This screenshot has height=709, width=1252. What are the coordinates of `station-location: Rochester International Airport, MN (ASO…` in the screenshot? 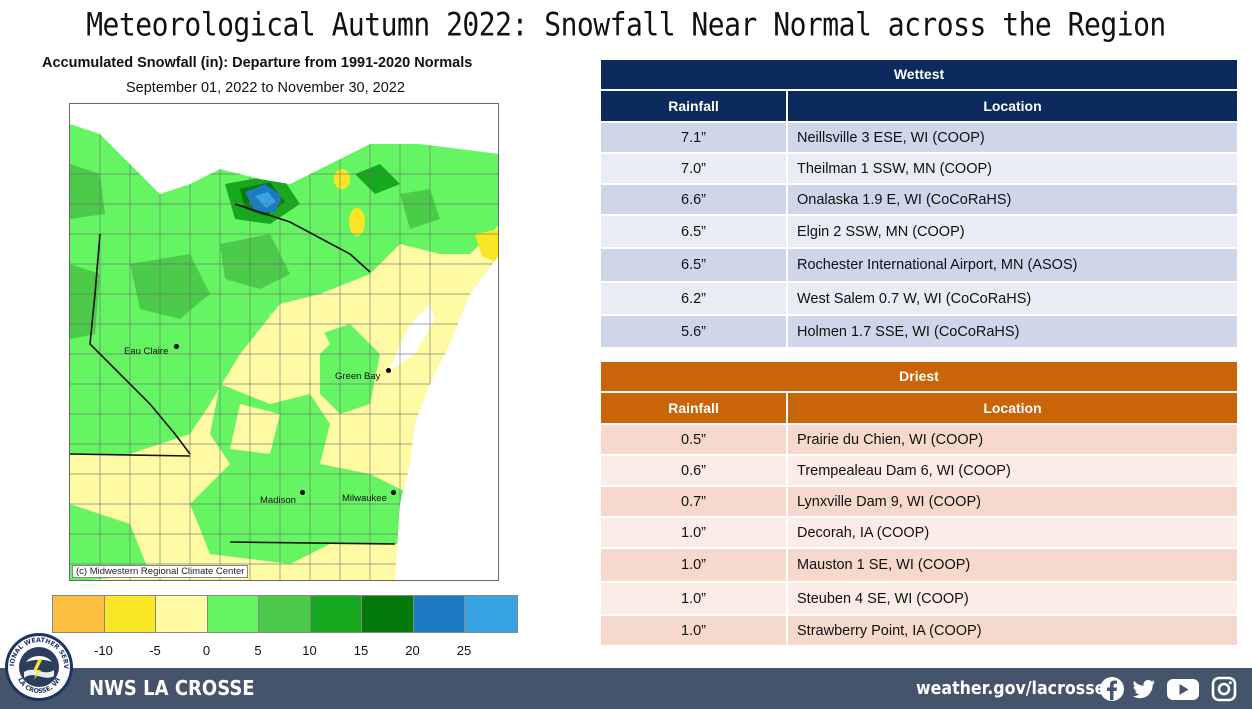 It's located at (1011, 265).